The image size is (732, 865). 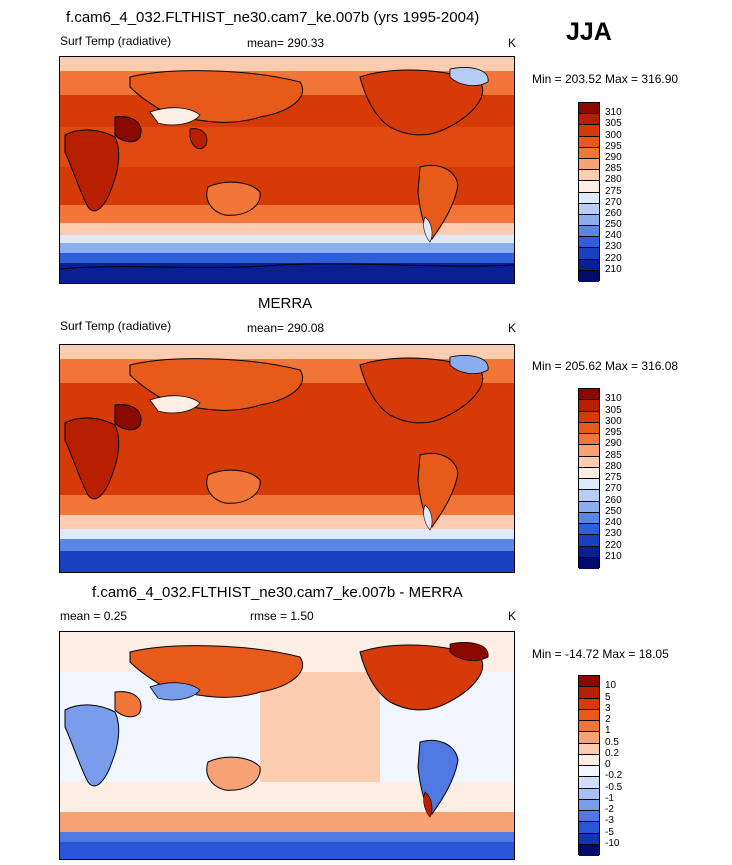 I want to click on colorbar-tick-label: 0.5, so click(x=612, y=742).